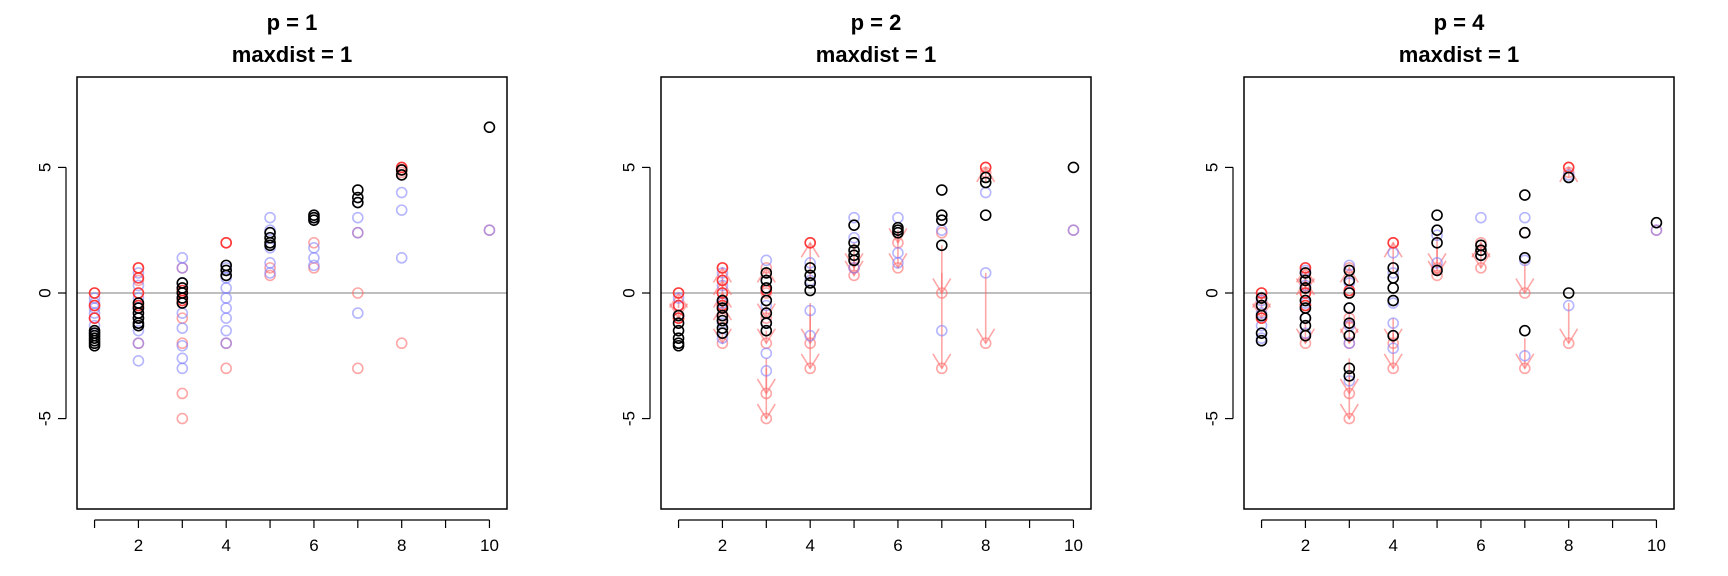  I want to click on x-tick-label: 6, so click(313, 545).